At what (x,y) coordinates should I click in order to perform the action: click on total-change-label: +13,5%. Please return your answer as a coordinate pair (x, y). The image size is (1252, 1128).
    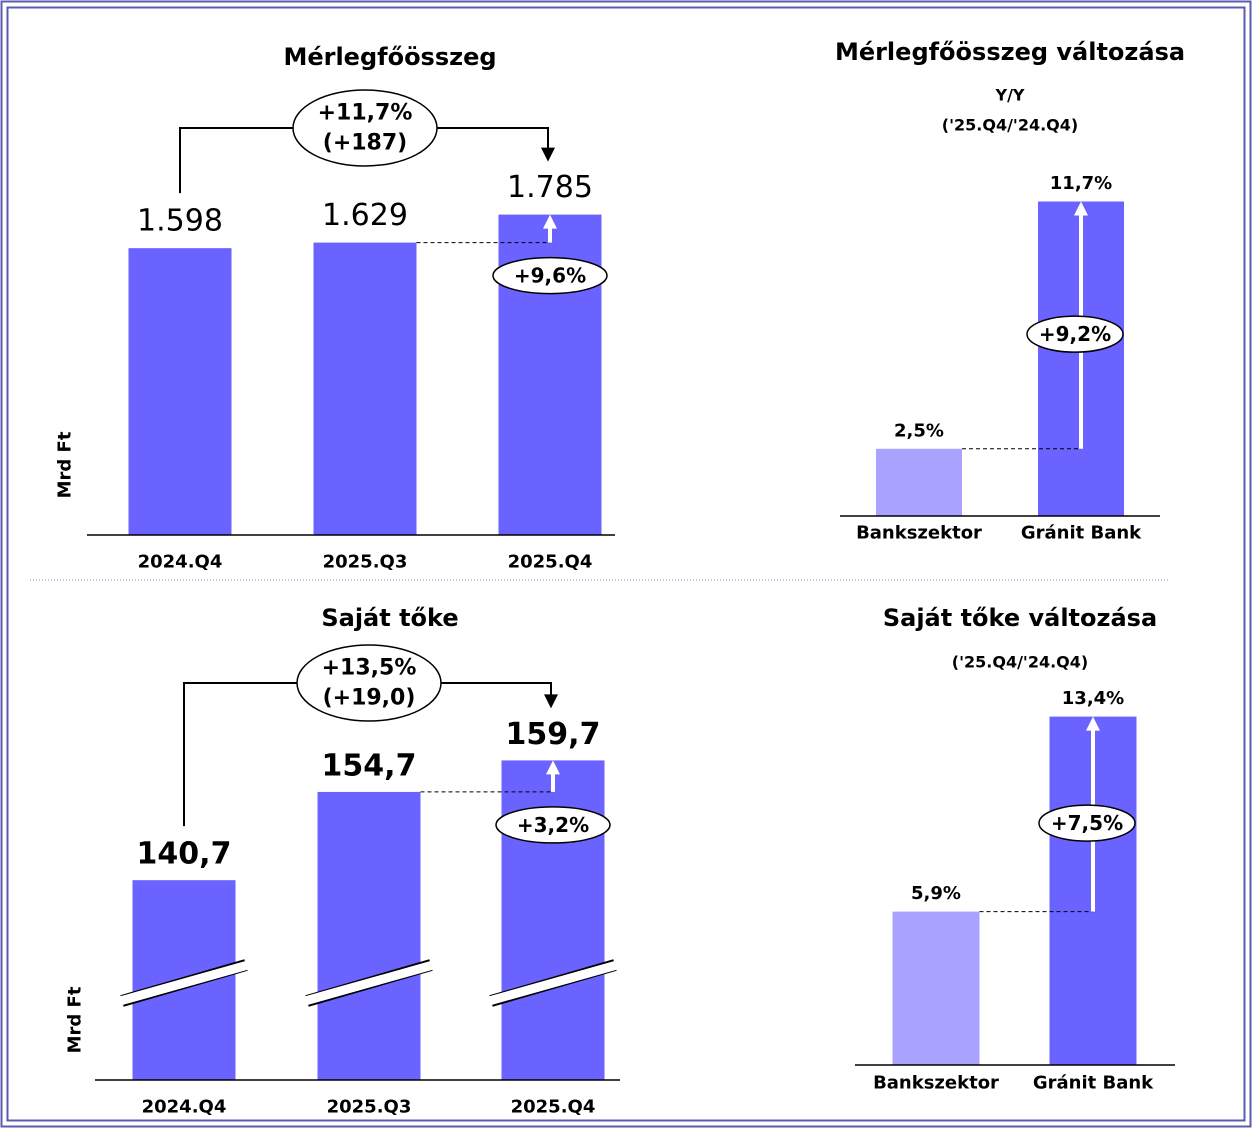
    Looking at the image, I should click on (369, 668).